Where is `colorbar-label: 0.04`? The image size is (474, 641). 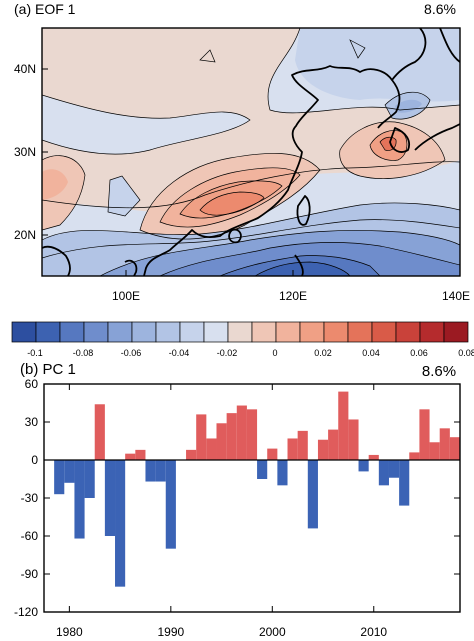 colorbar-label: 0.04 is located at coordinates (371, 353).